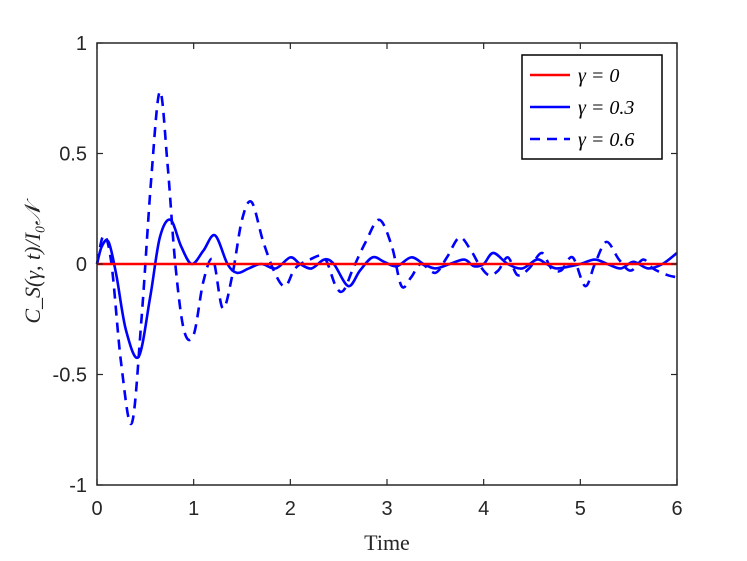 The height and width of the screenshot is (561, 747). I want to click on legend: γ = 0 γ = 0.3 γ = 0.6, so click(592, 107).